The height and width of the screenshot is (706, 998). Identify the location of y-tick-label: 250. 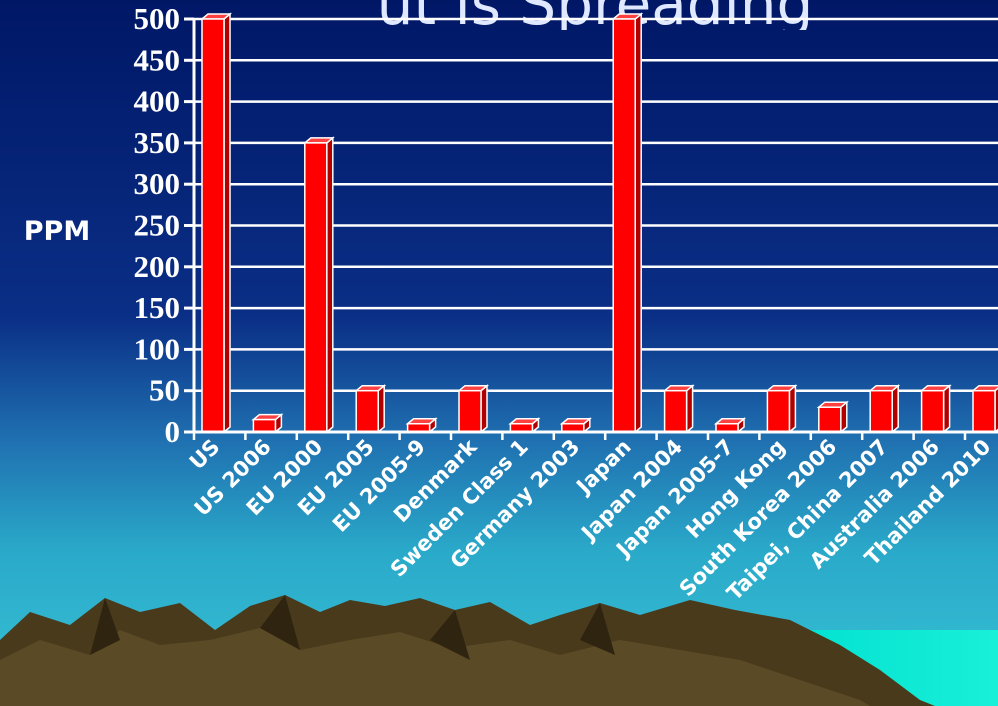
(157, 225).